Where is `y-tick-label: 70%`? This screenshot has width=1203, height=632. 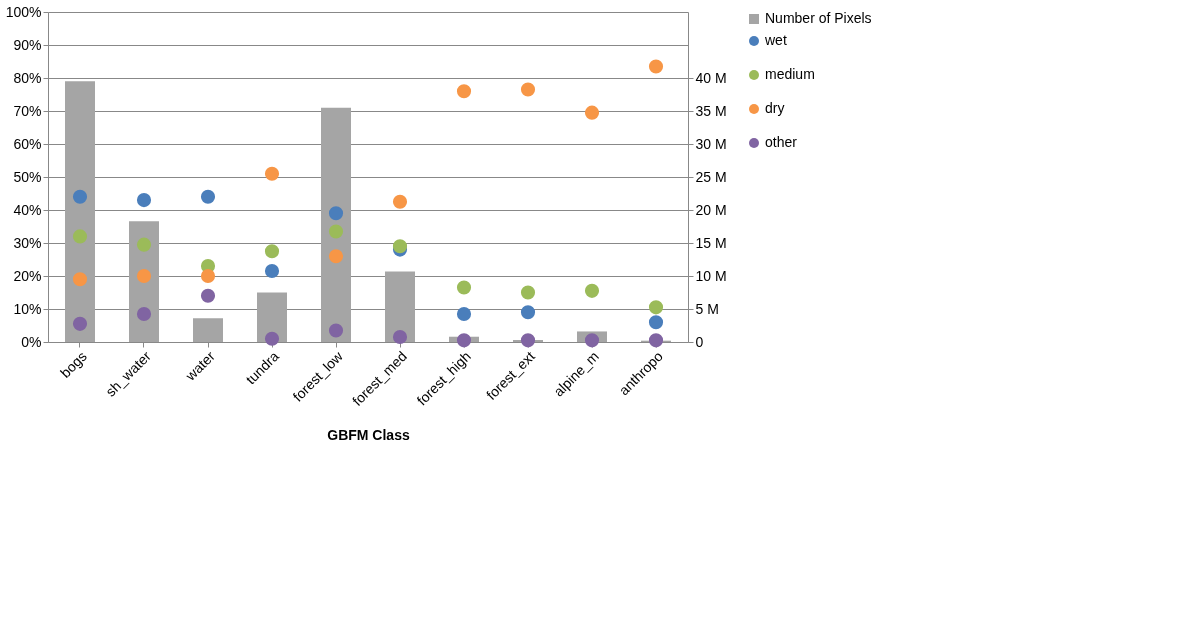 y-tick-label: 70% is located at coordinates (27, 110).